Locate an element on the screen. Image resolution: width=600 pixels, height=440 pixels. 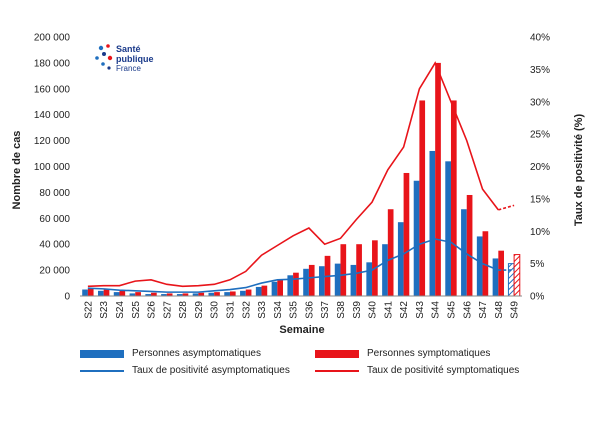
legend-item-symp-bars: Personnes symptomatiques is located at coordinates (432, 353).